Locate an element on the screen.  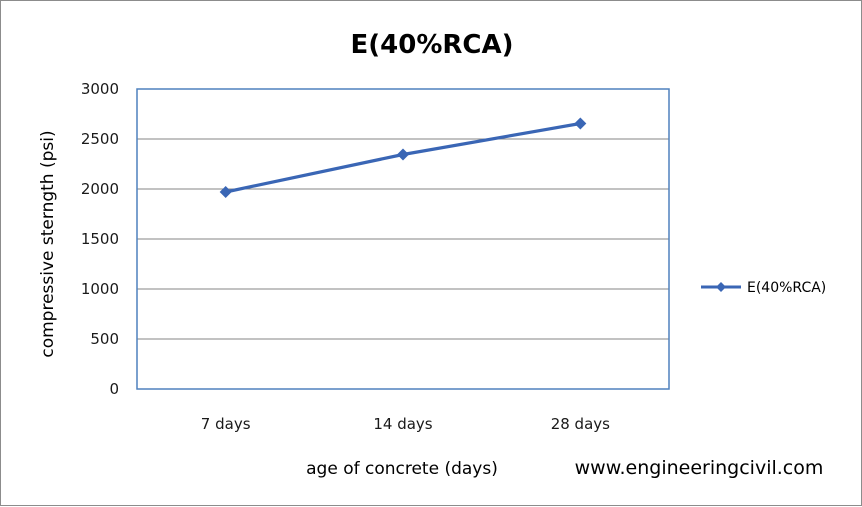
x-tick-label: 28 days is located at coordinates (580, 424).